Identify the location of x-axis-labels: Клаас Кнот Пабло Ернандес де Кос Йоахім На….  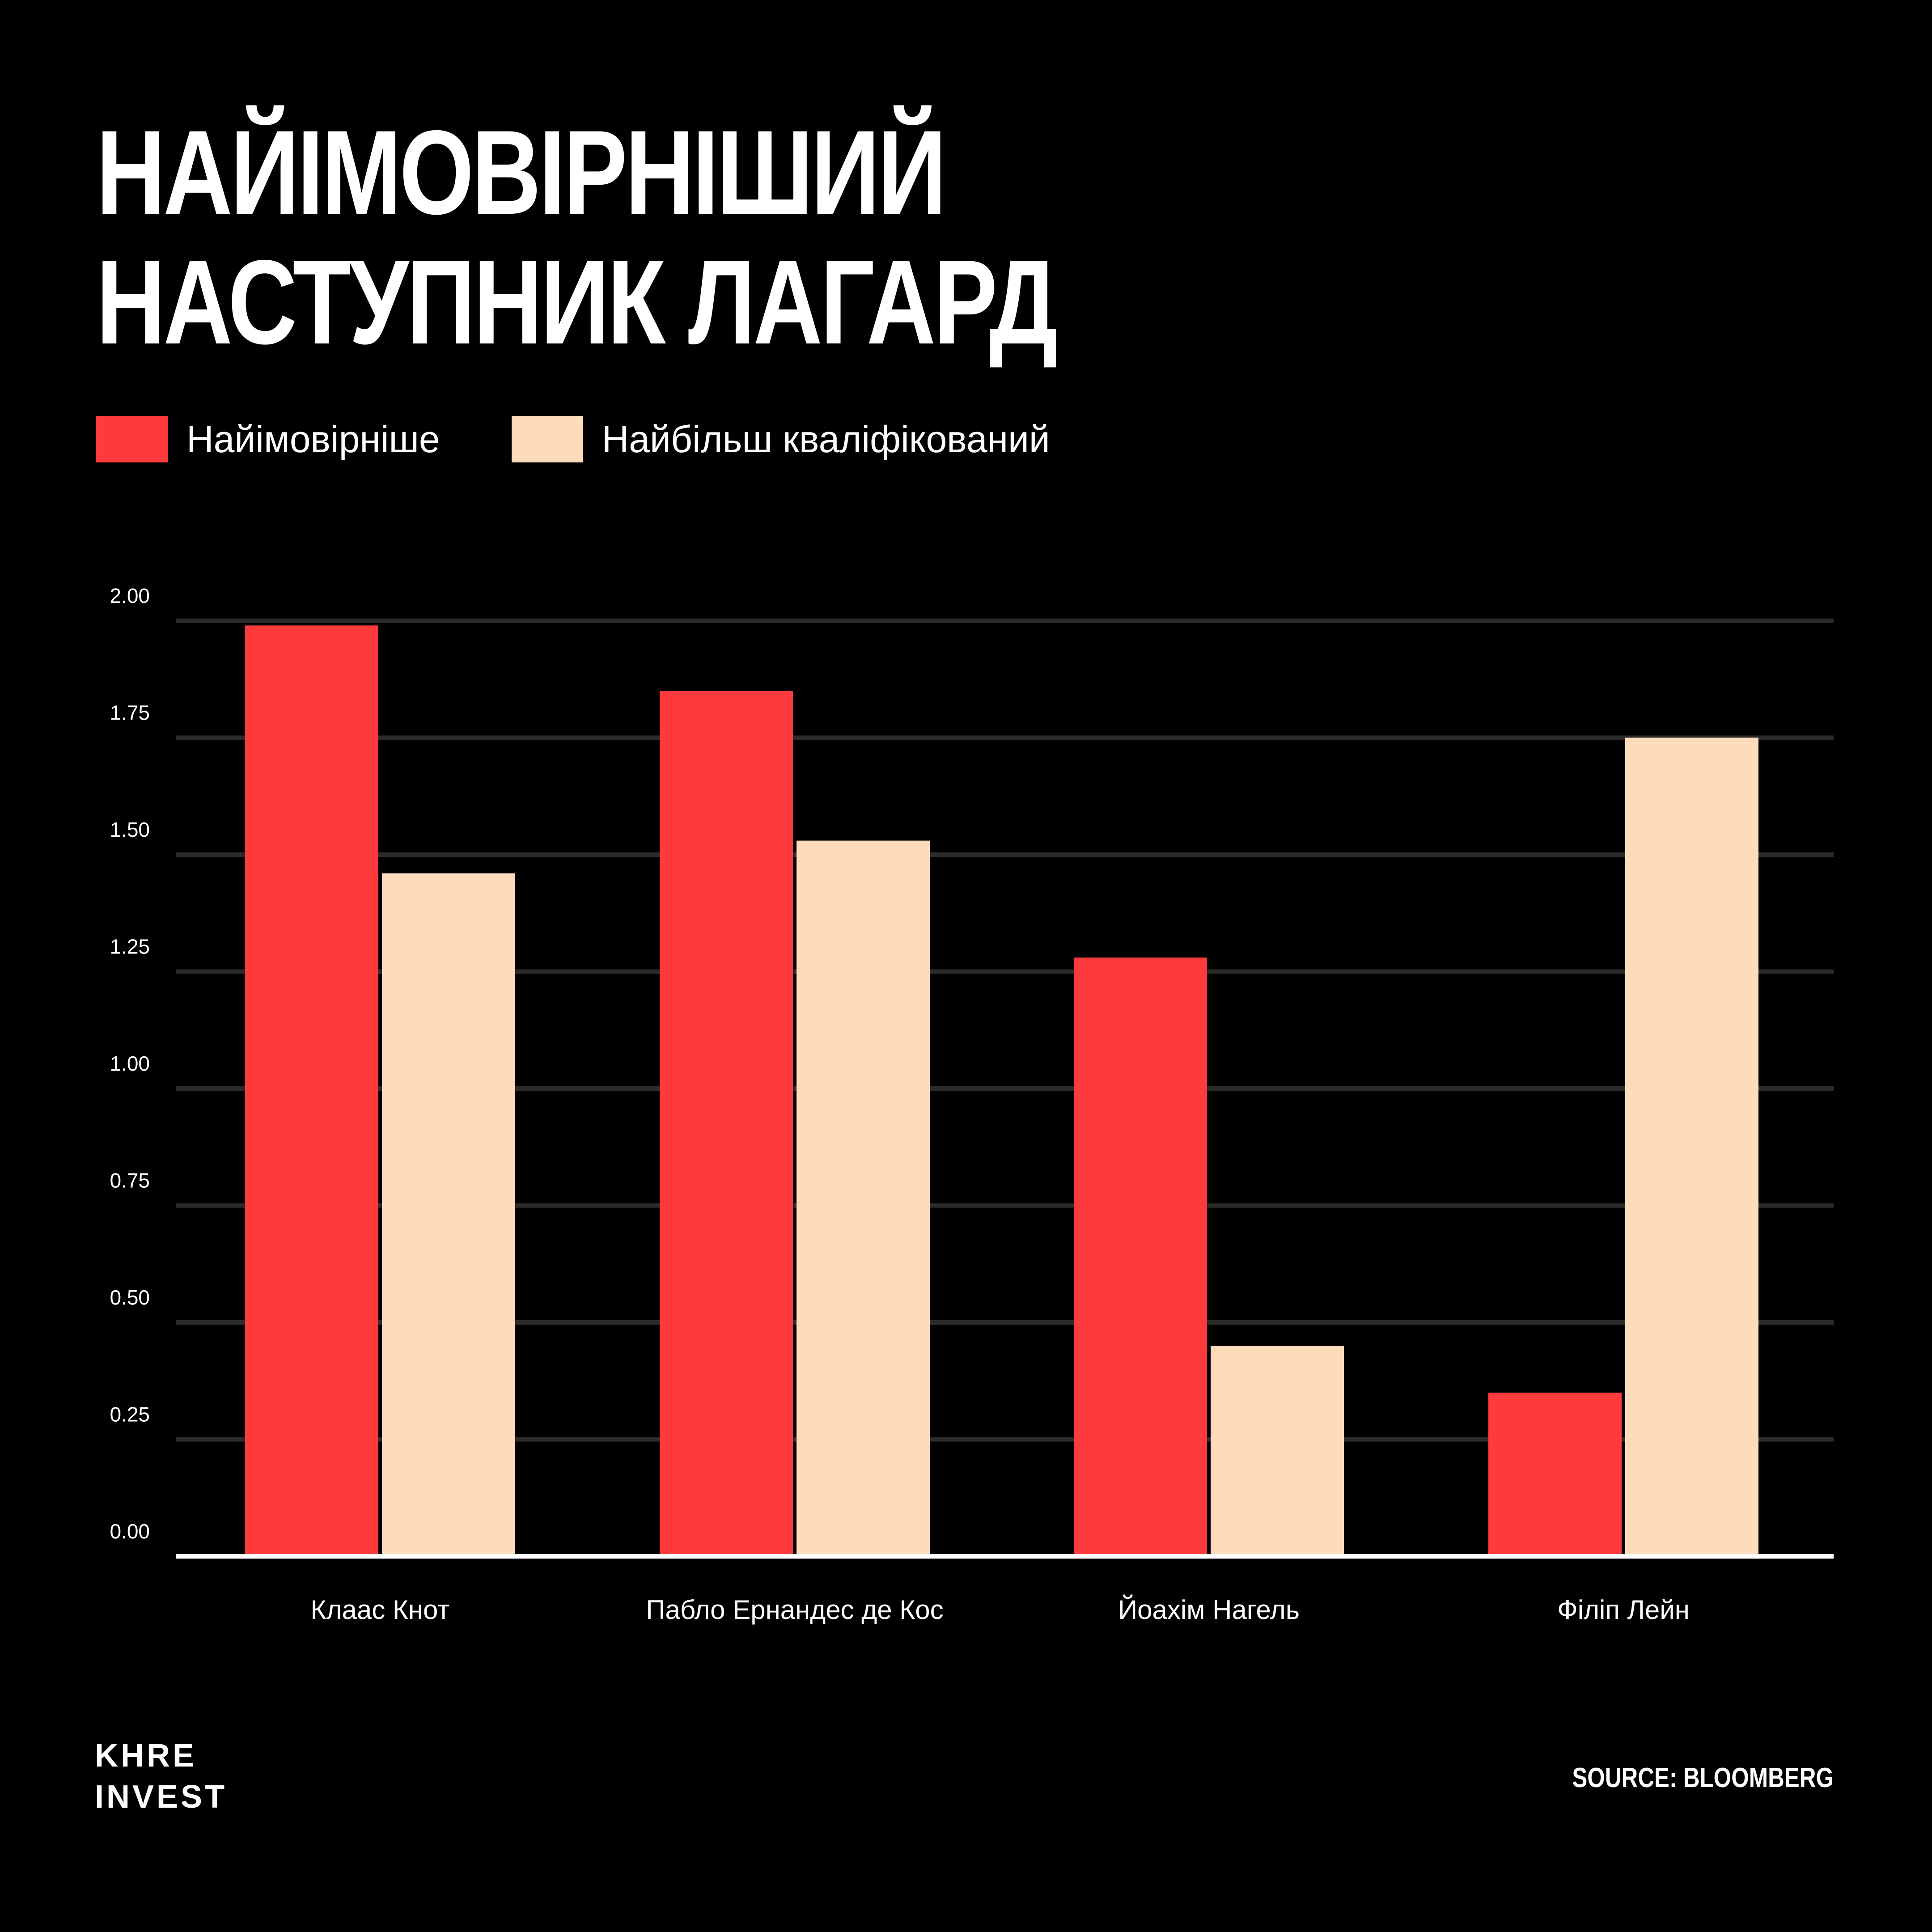
(1000, 1610).